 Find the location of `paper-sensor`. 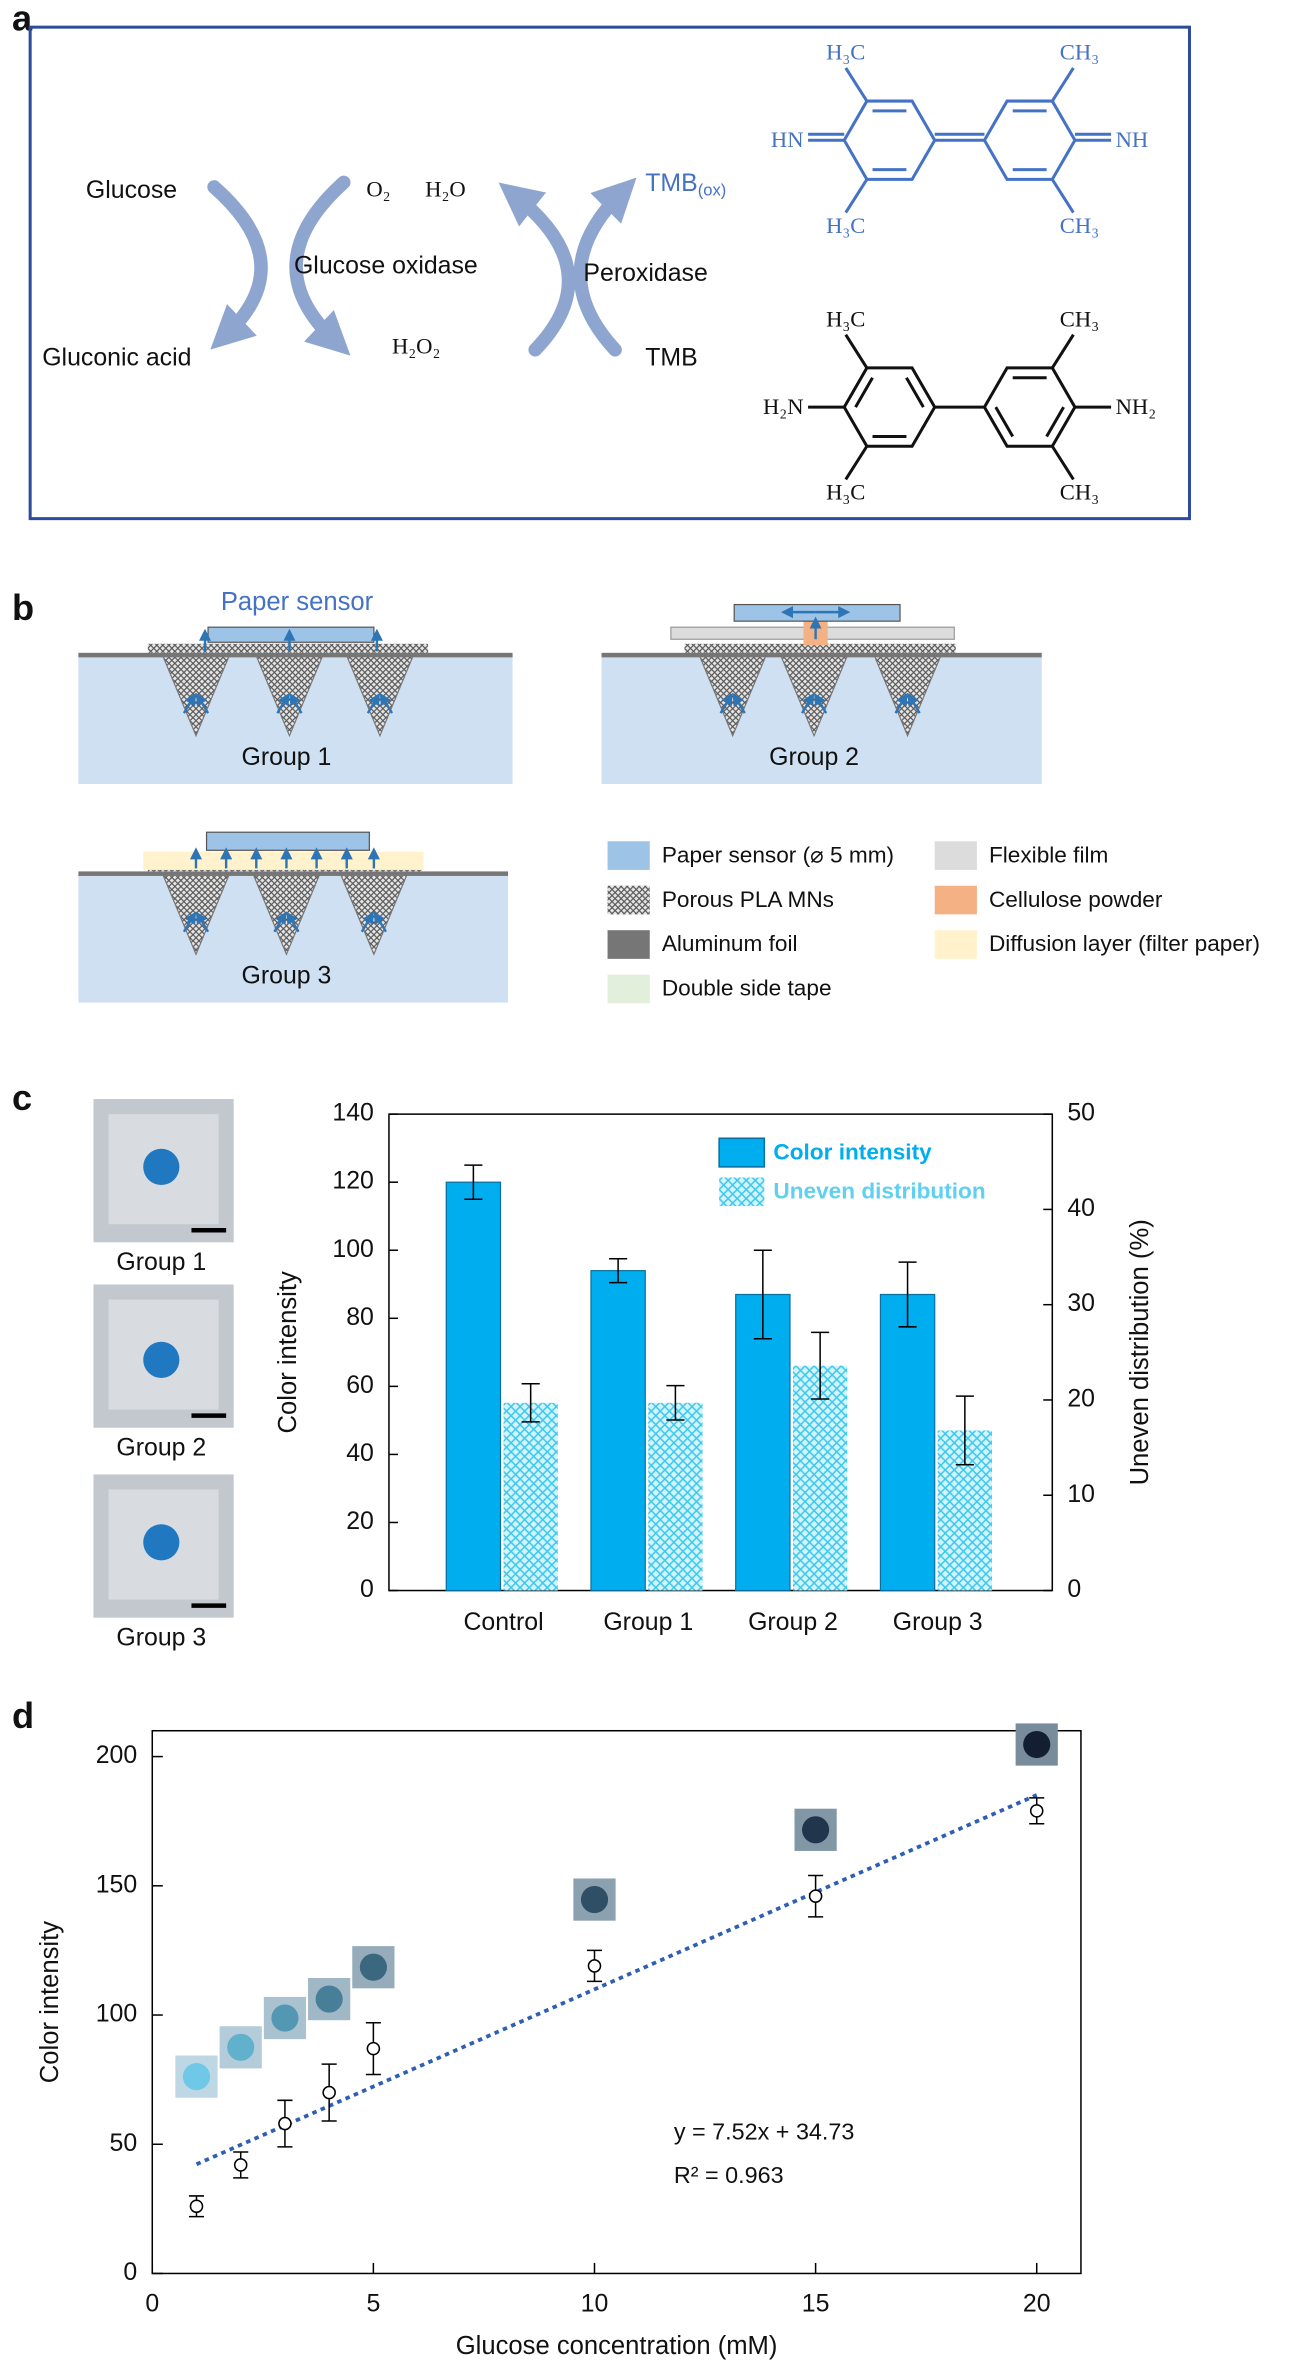

paper-sensor is located at coordinates (287, 841).